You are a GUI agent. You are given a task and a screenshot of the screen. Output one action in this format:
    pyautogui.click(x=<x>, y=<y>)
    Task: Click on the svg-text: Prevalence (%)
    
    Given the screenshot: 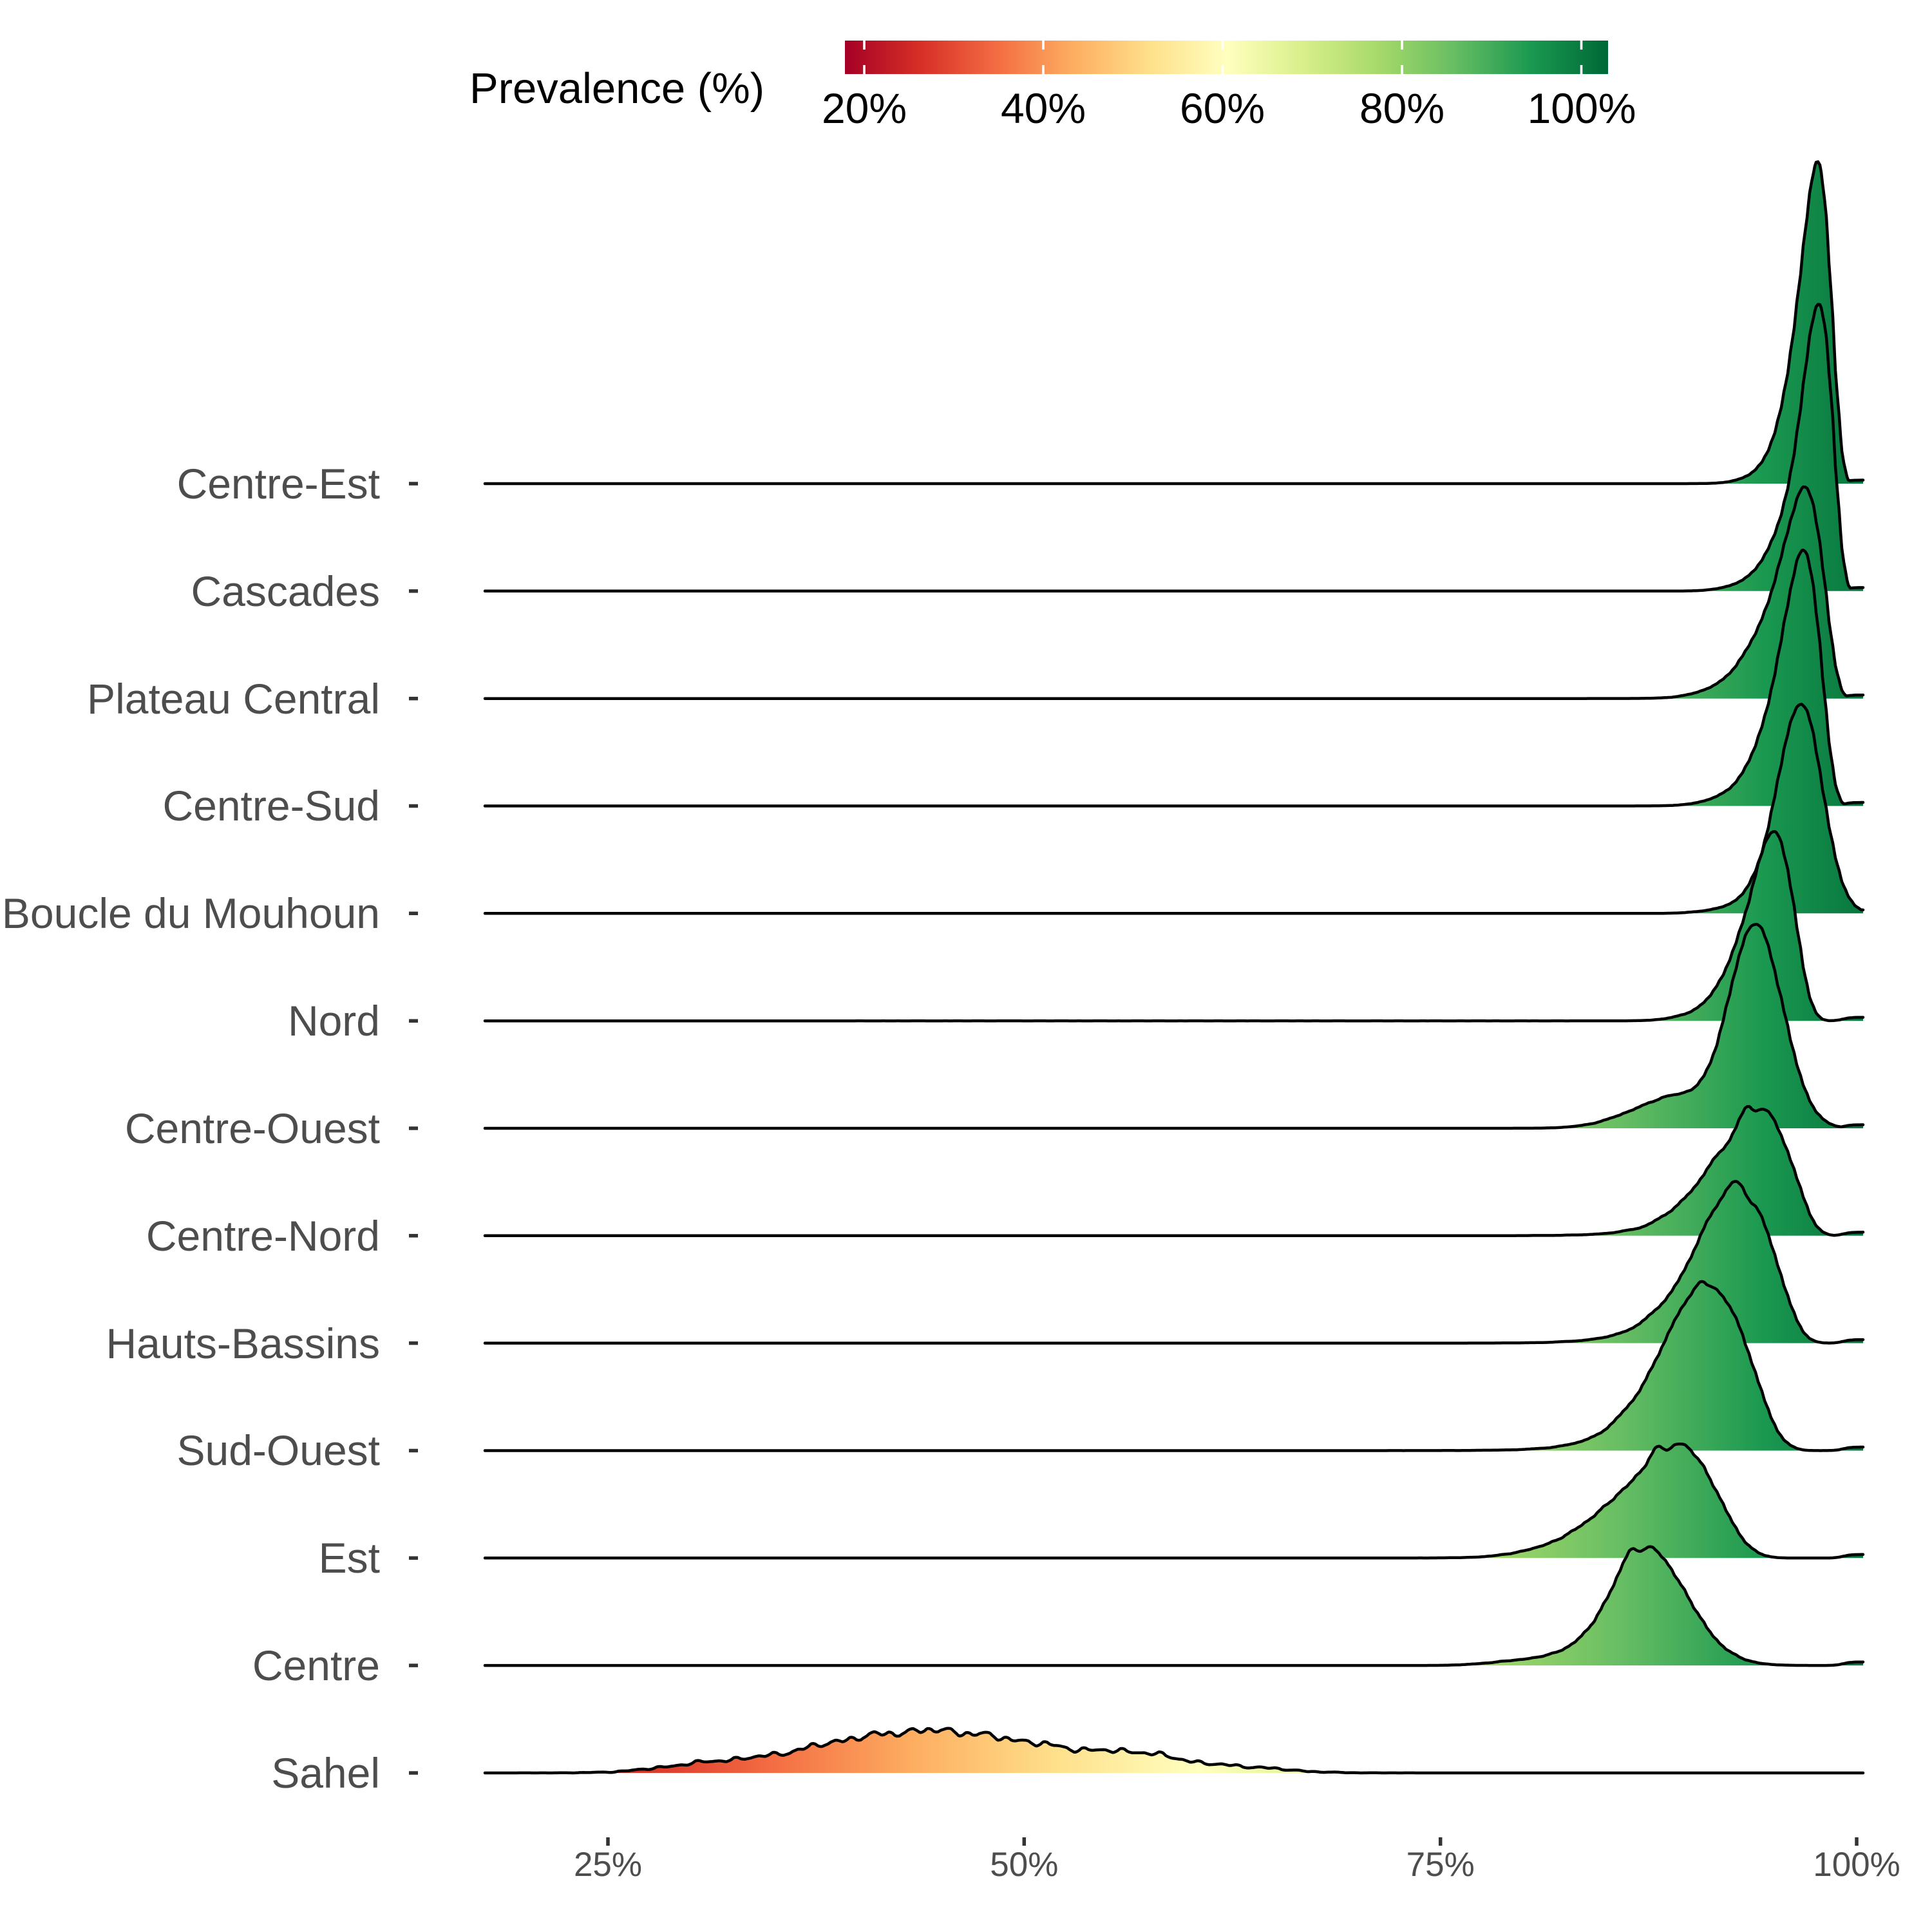 What is the action you would take?
    pyautogui.click(x=617, y=88)
    